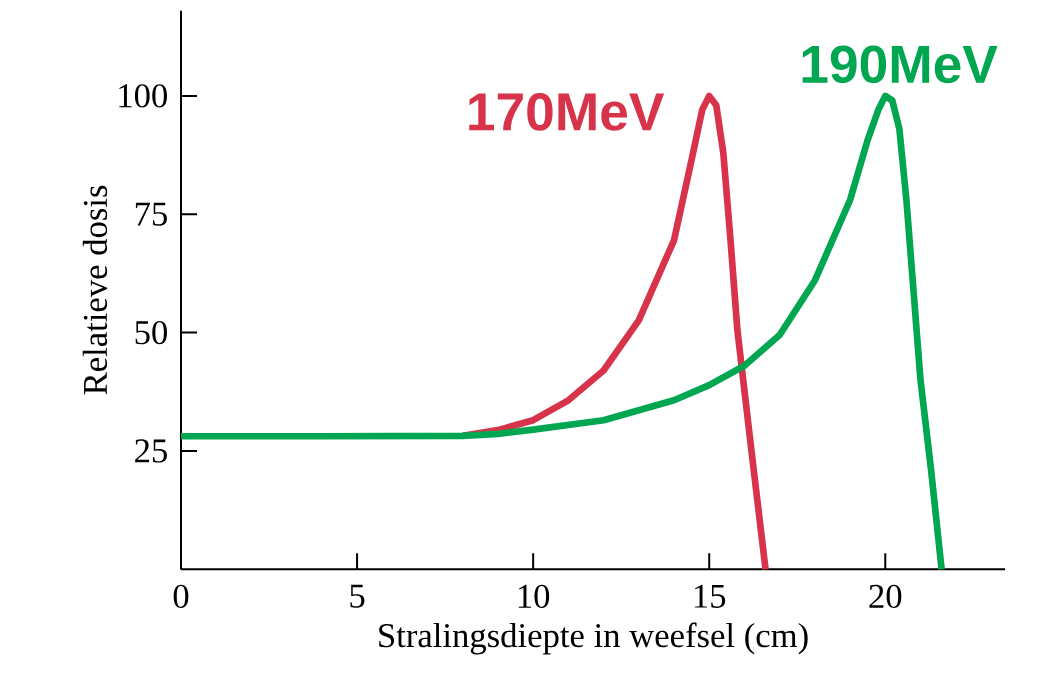 This screenshot has width=1056, height=700. What do you see at coordinates (143, 96) in the screenshot?
I see `y-tick-label: 100` at bounding box center [143, 96].